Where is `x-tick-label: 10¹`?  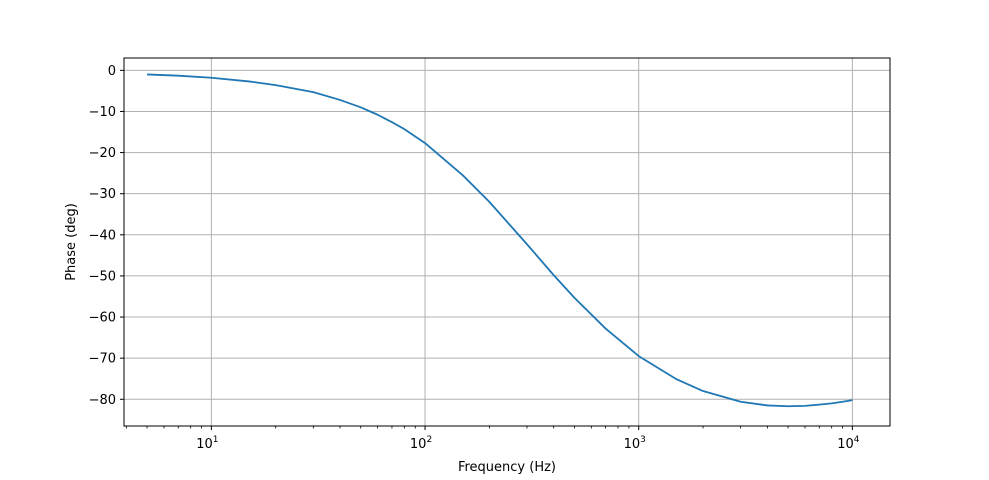
x-tick-label: 10¹ is located at coordinates (207, 443).